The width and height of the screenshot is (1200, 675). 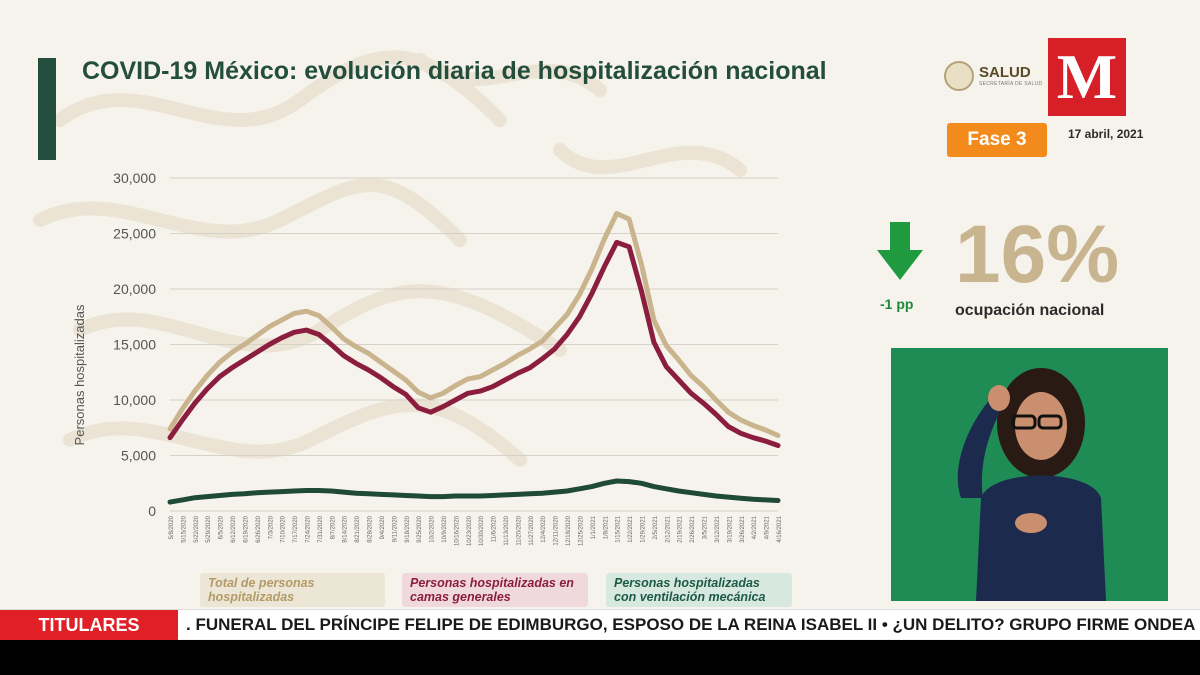 What do you see at coordinates (730, 528) in the screenshot?
I see `x-tick-label: 3/19/2021` at bounding box center [730, 528].